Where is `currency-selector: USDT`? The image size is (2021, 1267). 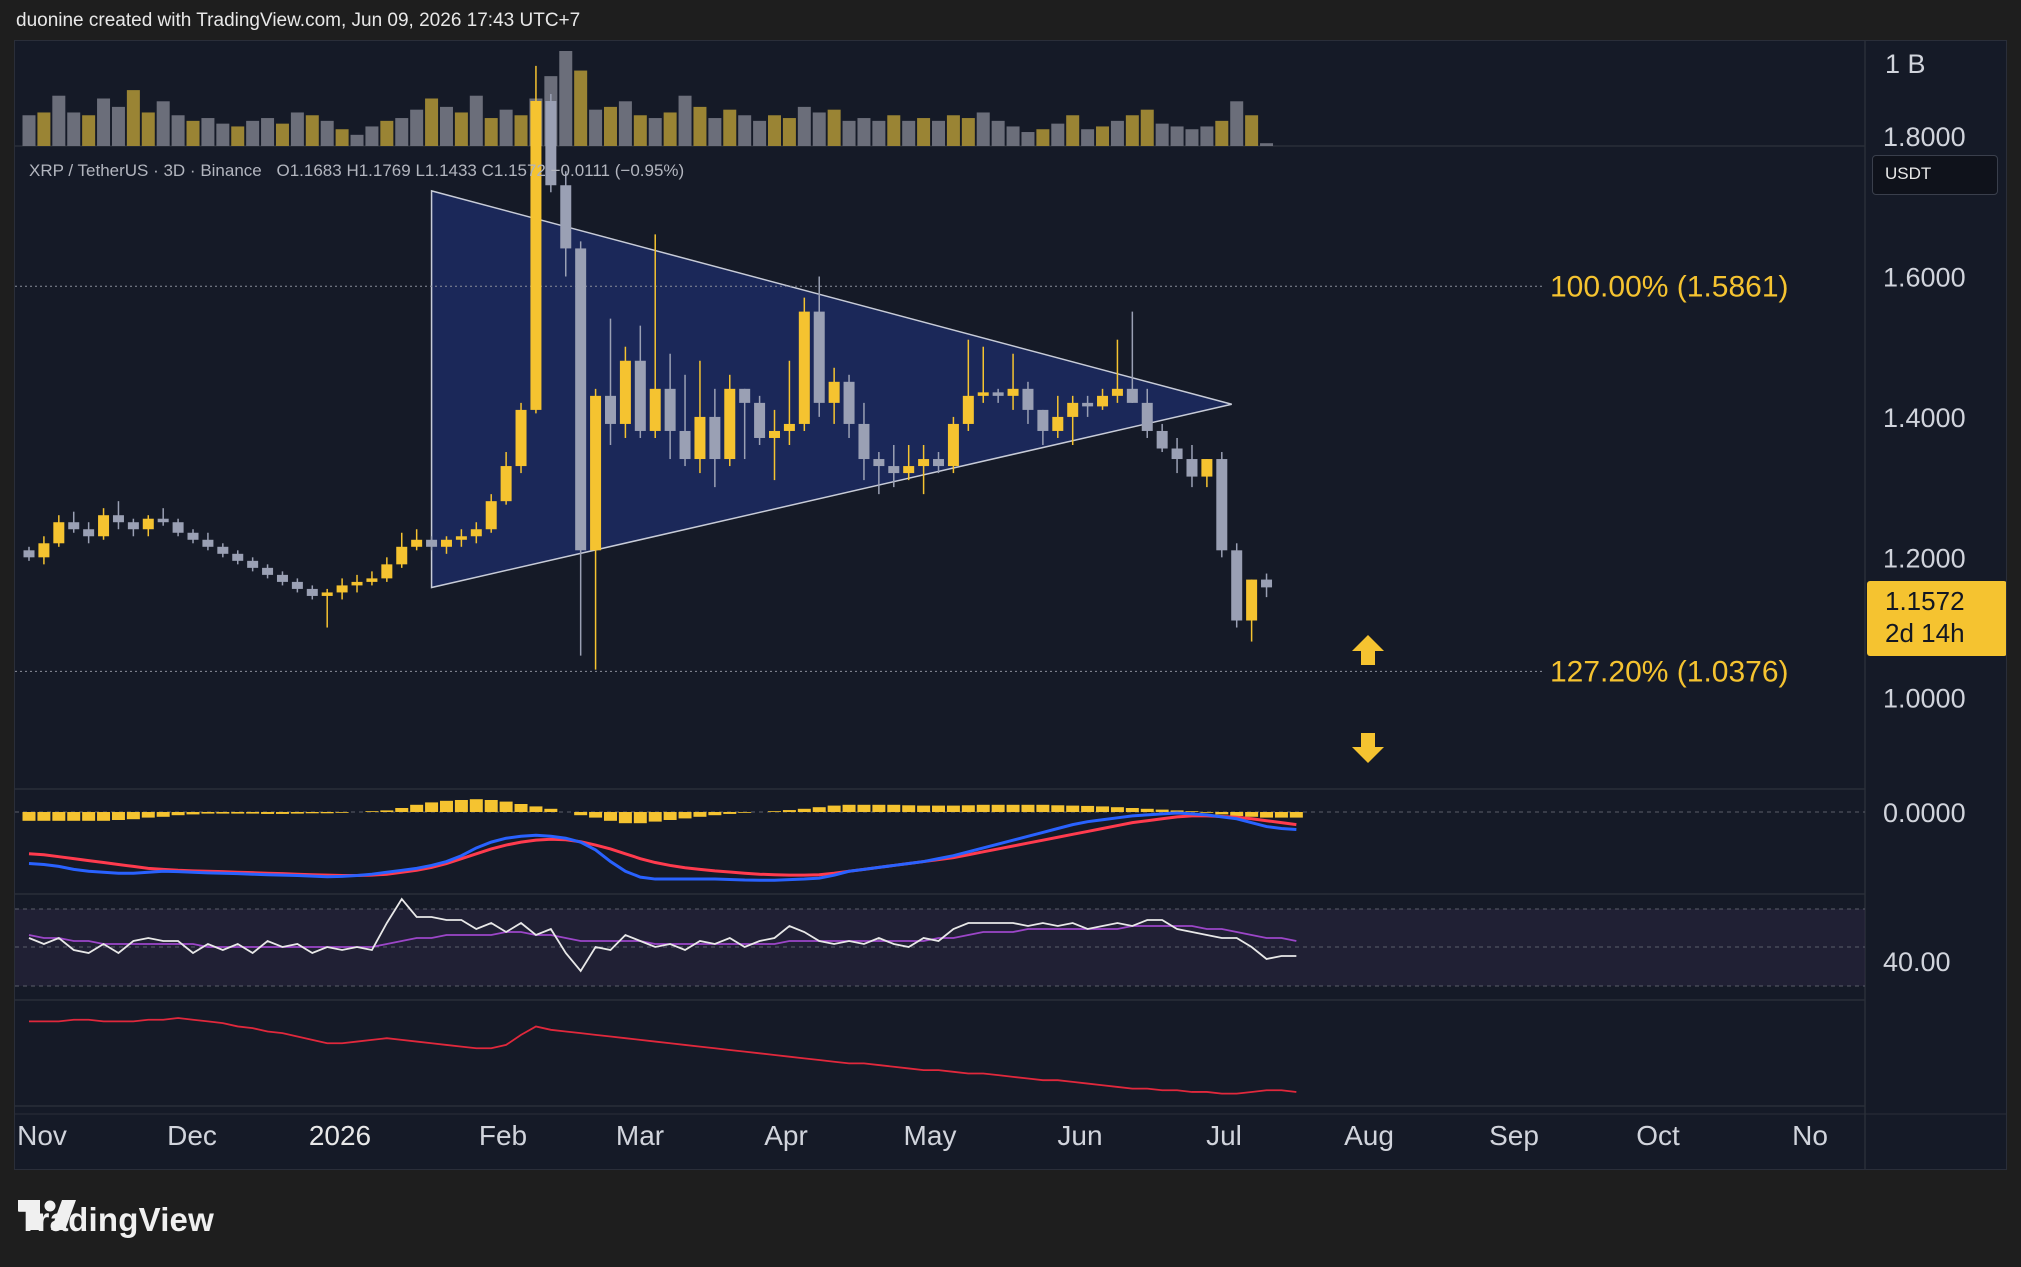
currency-selector: USDT is located at coordinates (1935, 175).